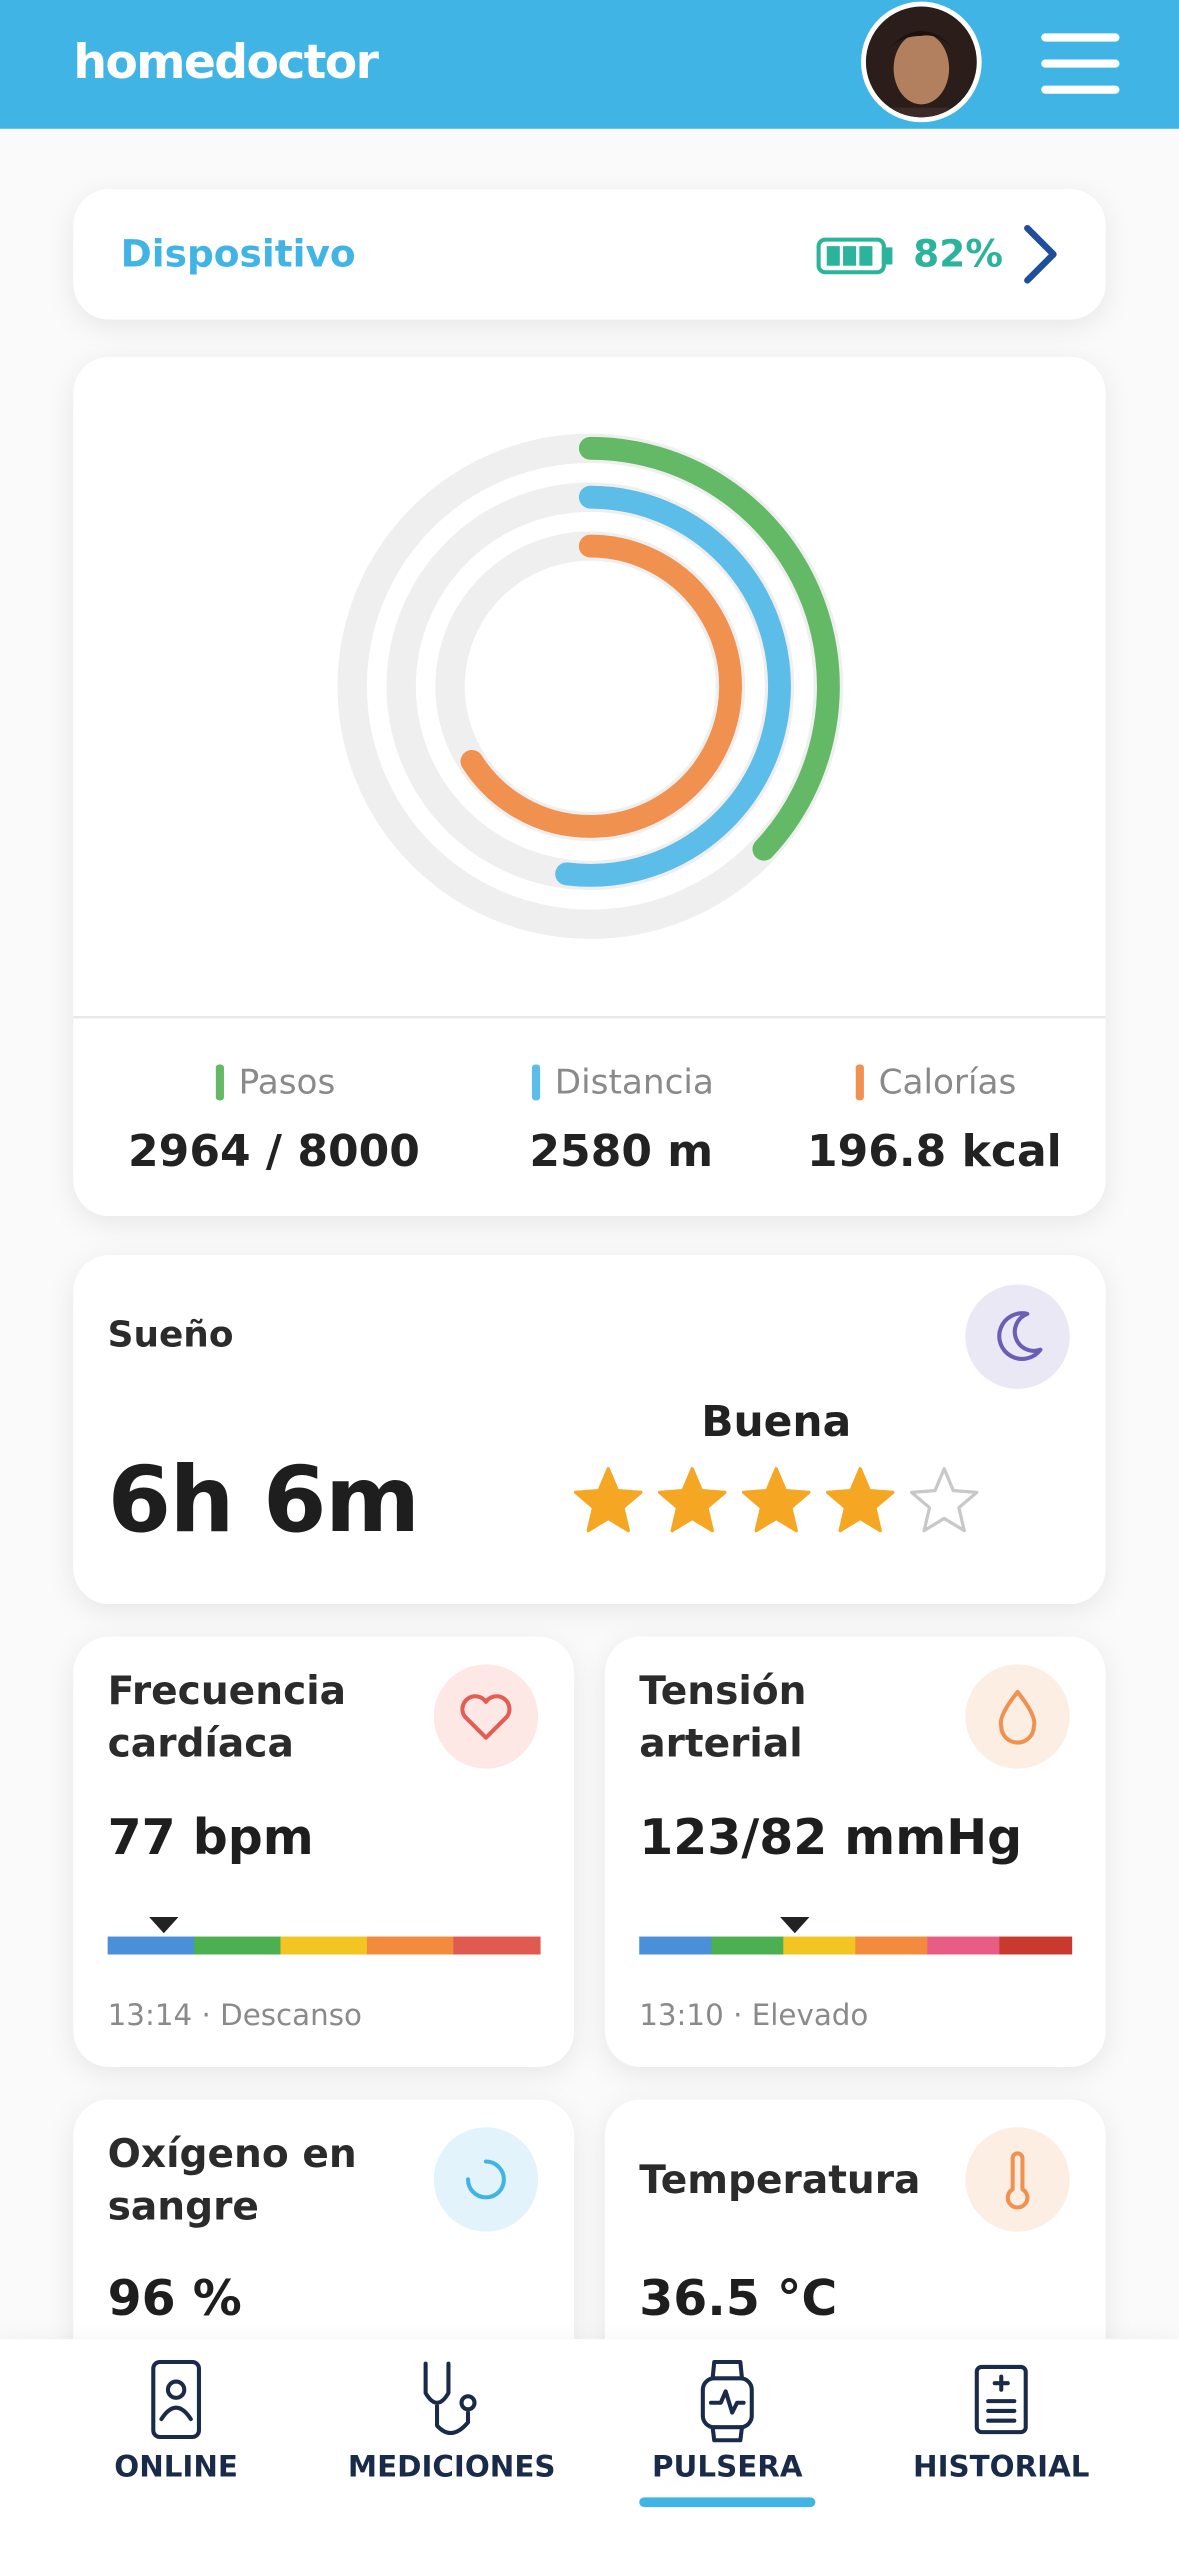  I want to click on nav-item: HISTORIAL, so click(1001, 2424).